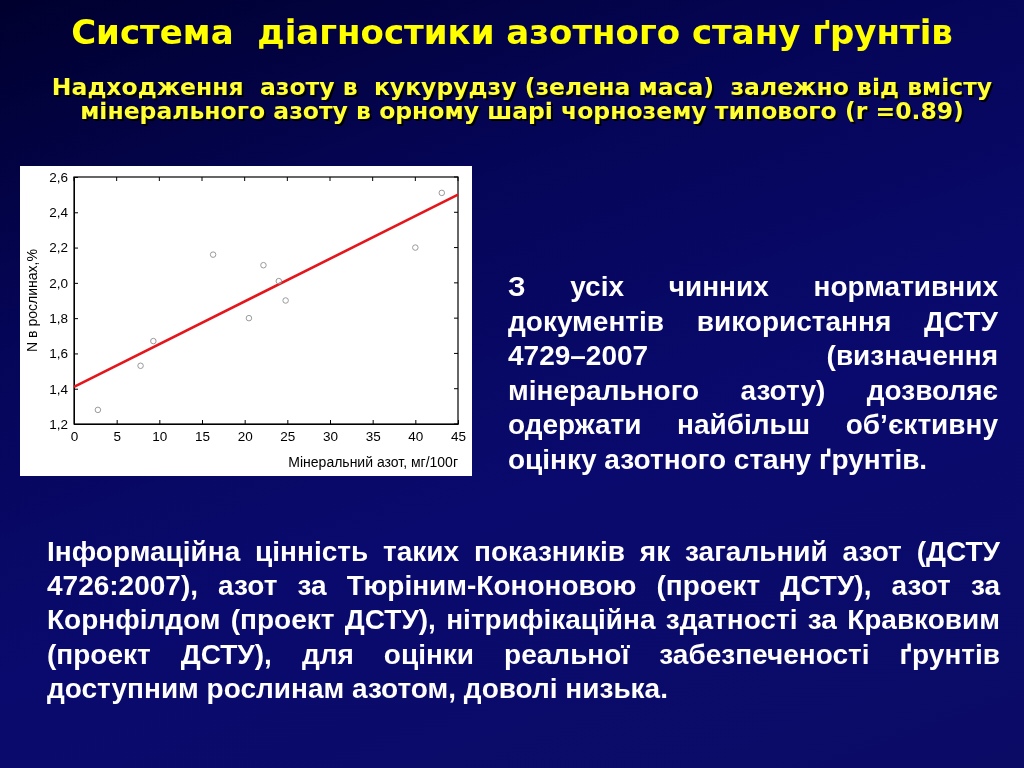 This screenshot has width=1024, height=768. What do you see at coordinates (245, 436) in the screenshot?
I see `x-tick-label: 20` at bounding box center [245, 436].